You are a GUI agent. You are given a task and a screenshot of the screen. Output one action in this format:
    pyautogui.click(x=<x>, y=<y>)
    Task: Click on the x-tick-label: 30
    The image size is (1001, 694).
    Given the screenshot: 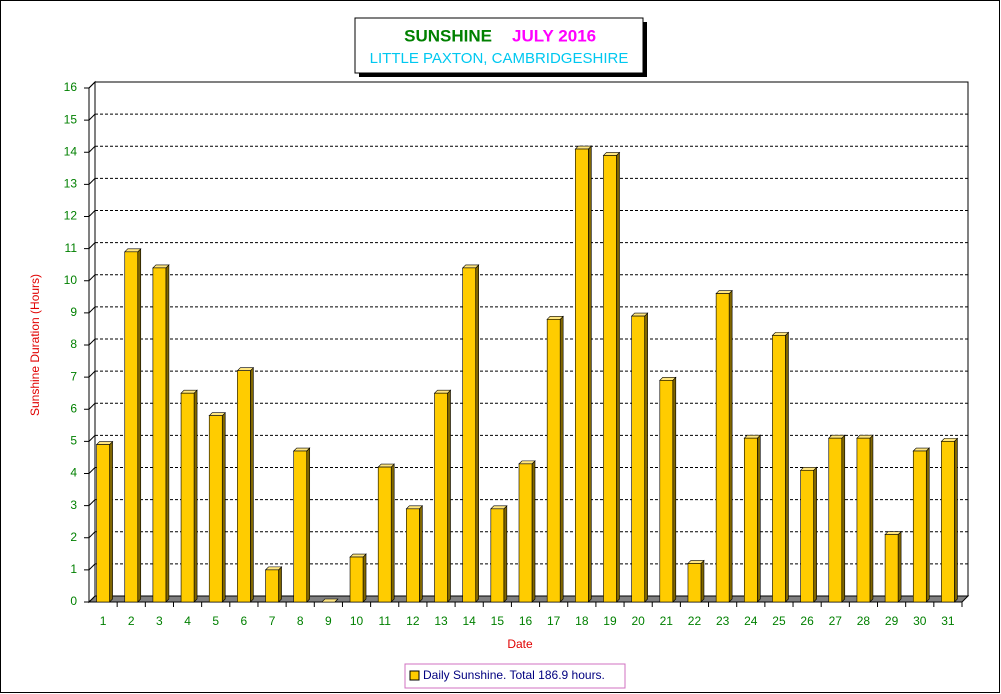 What is the action you would take?
    pyautogui.click(x=920, y=621)
    